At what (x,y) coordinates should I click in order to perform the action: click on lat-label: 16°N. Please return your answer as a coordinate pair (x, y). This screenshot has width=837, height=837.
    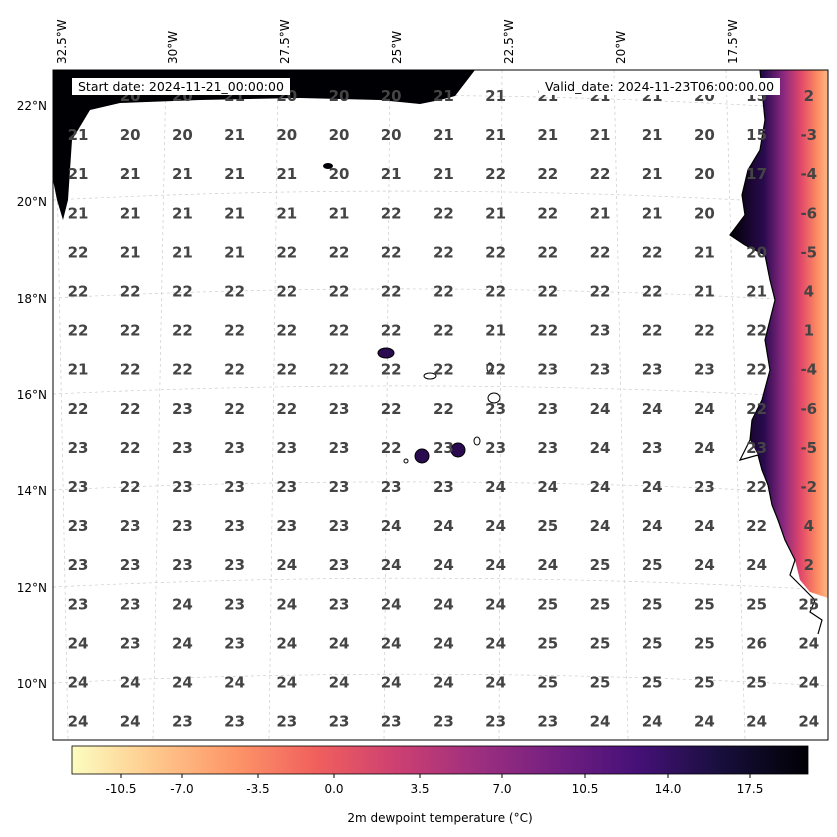
    Looking at the image, I should click on (32, 395).